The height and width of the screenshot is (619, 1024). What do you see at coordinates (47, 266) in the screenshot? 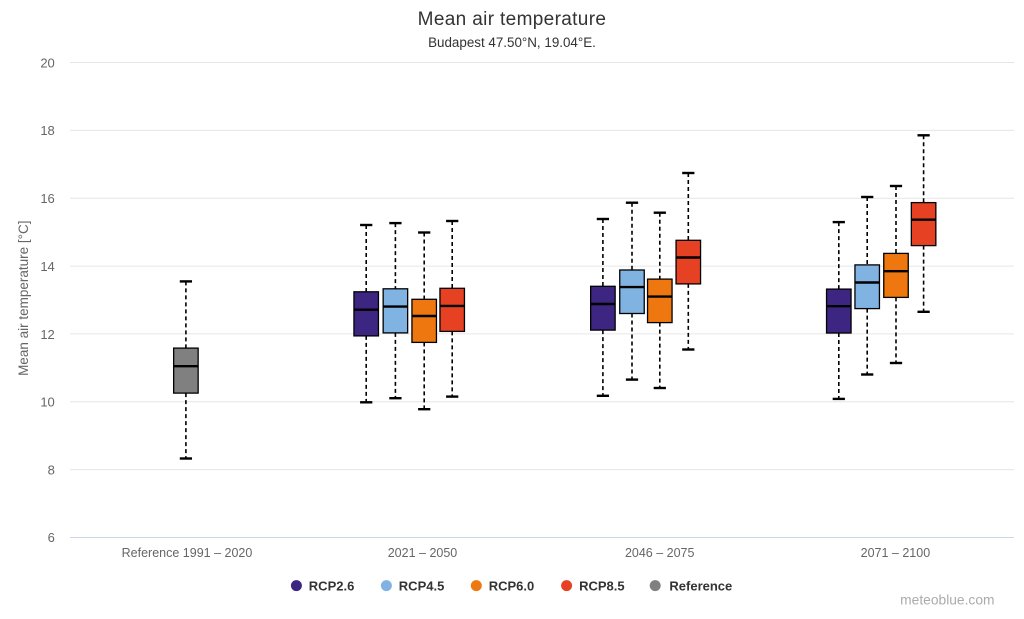
I see `svg-text: 14` at bounding box center [47, 266].